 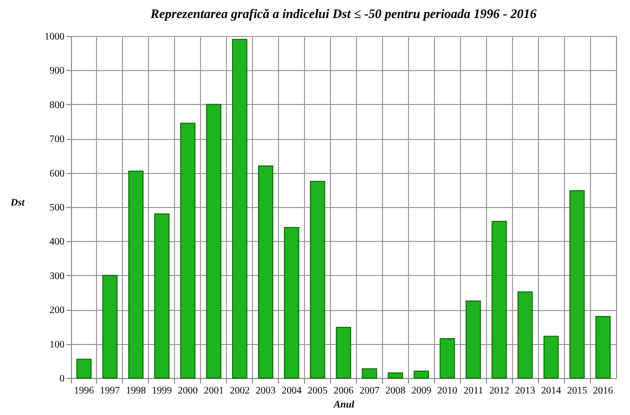 I want to click on x-tick-label: 2012, so click(x=499, y=391).